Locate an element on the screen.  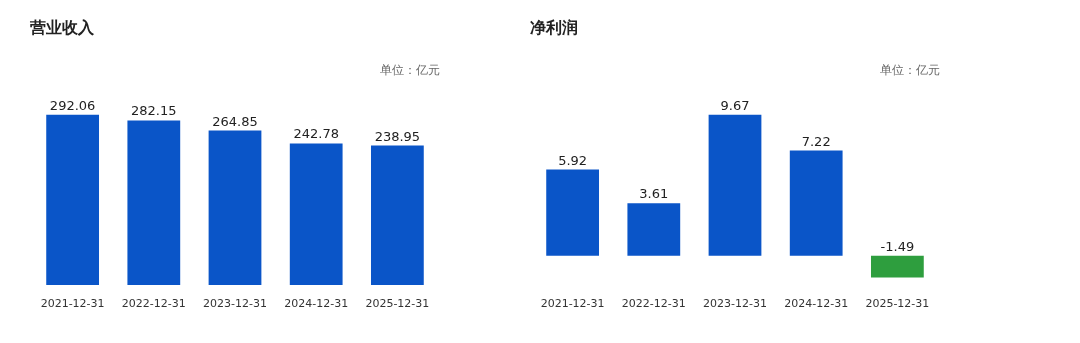
data-label: 292.06 is located at coordinates (72, 105).